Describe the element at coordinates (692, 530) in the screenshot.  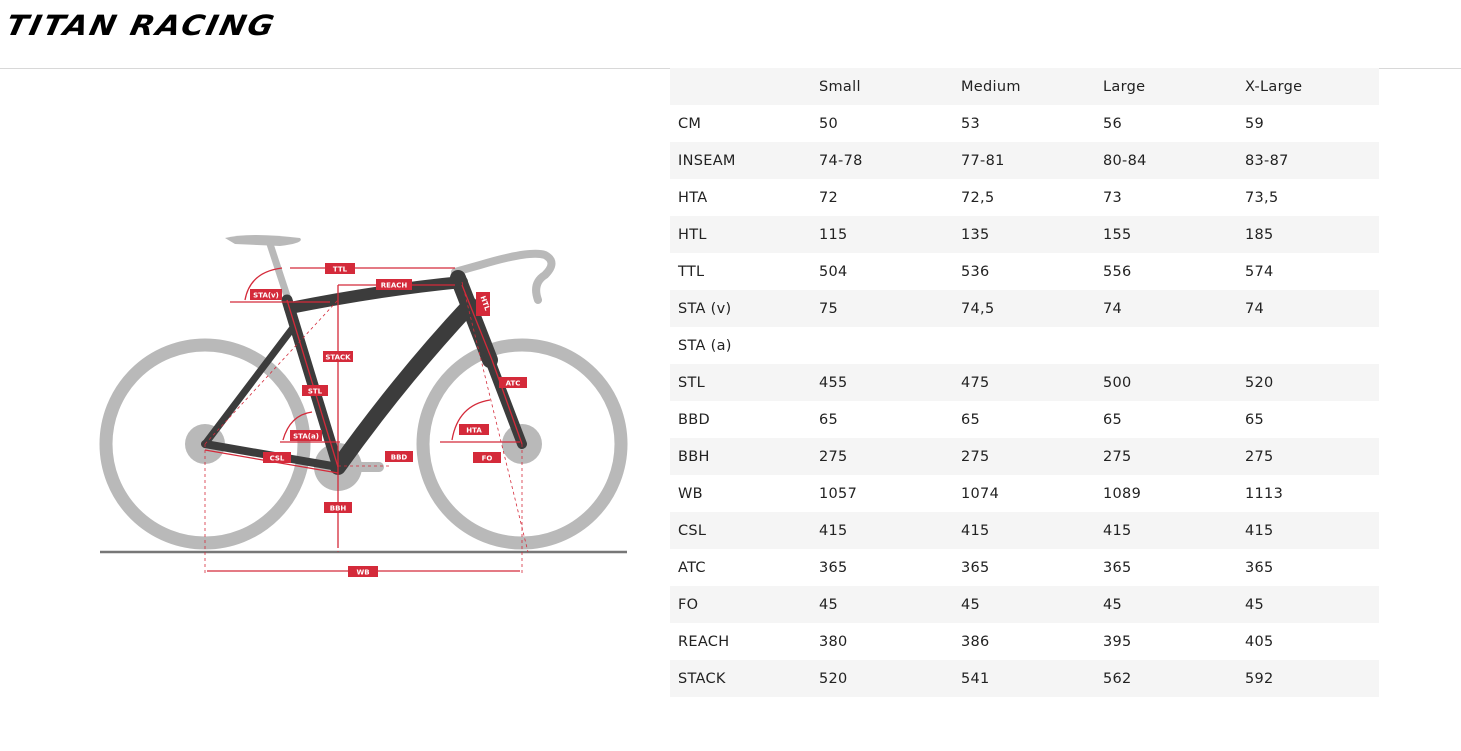
I see `row-label-cell: CSL` at that location.